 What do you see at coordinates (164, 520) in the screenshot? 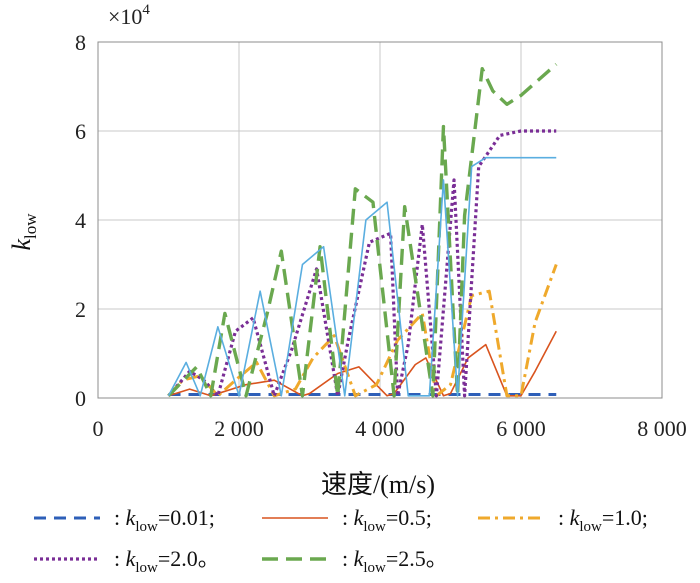
I see `legend-label-0: : klow=0.01;` at bounding box center [164, 520].